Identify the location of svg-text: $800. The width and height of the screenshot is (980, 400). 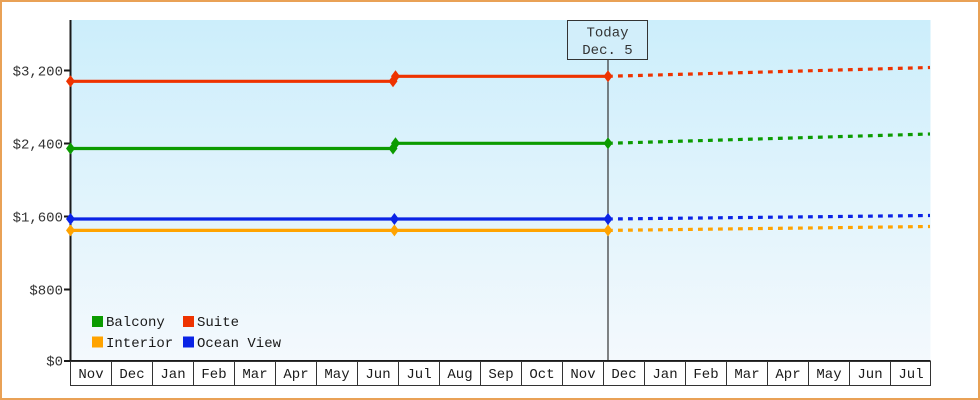
(46, 292).